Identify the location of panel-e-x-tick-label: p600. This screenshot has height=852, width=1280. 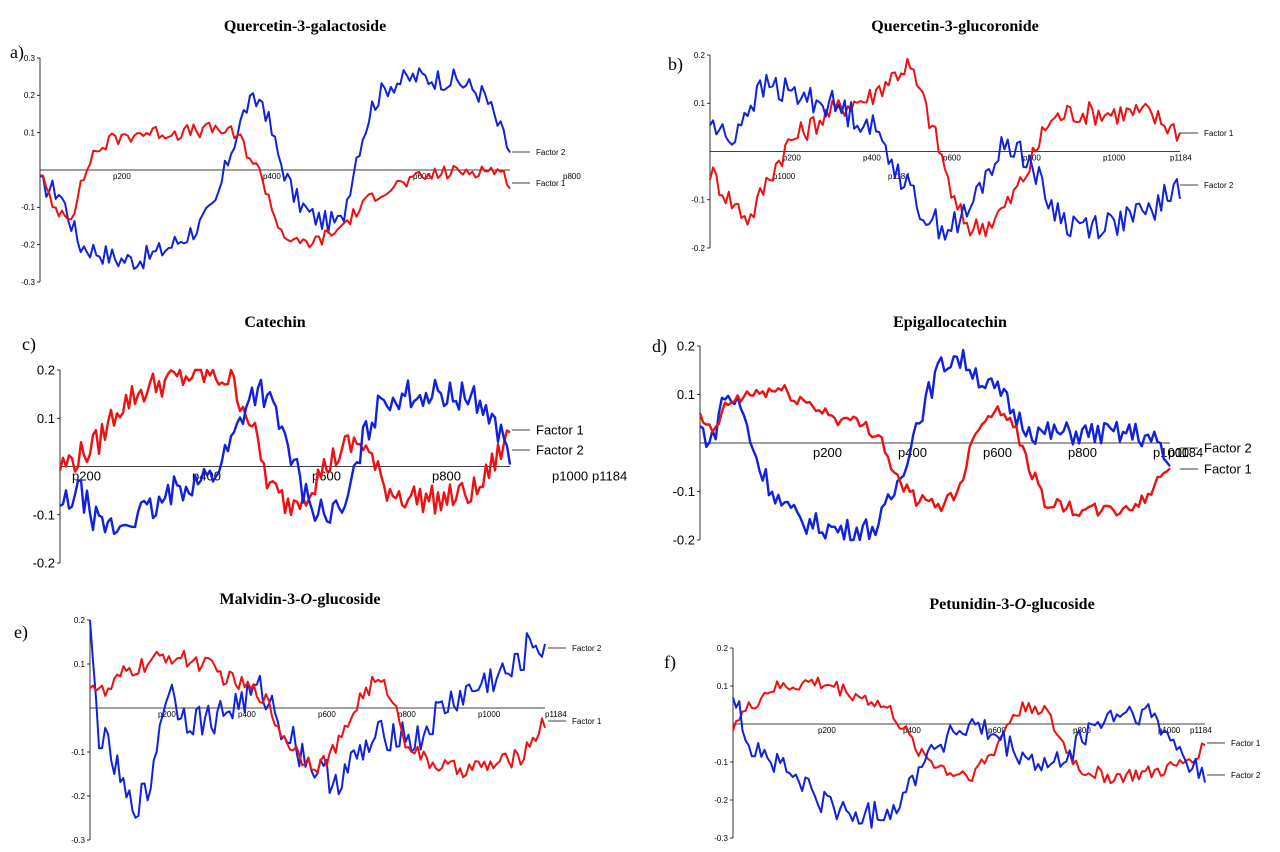
(327, 714).